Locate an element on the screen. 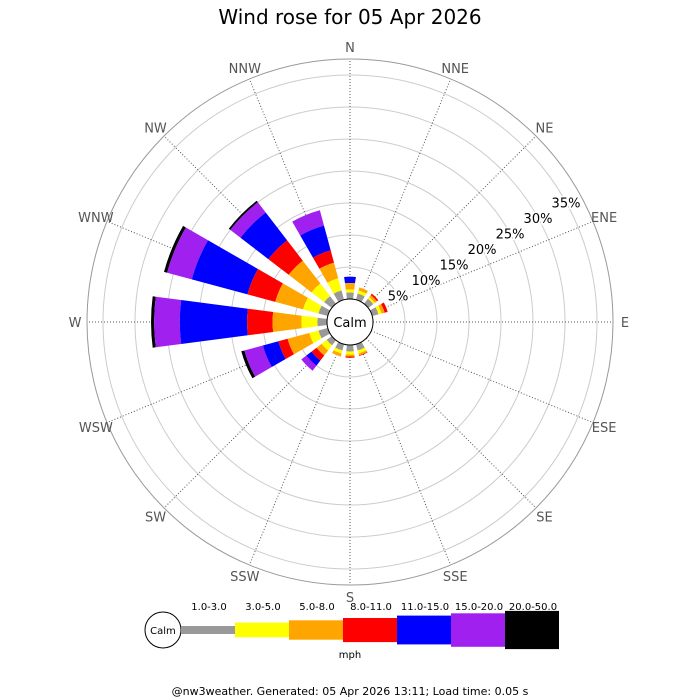 The height and width of the screenshot is (700, 700). ring-labels: 5%10%15%20%25%30%35% is located at coordinates (484, 250).